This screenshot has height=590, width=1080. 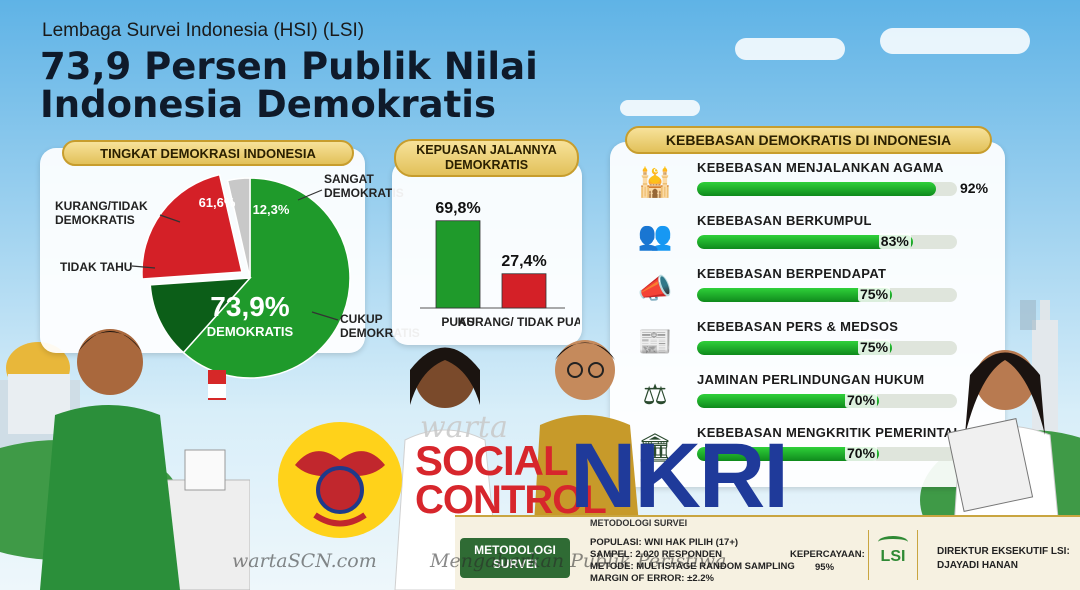 I want to click on slice-cukup, so click(x=266, y=278).